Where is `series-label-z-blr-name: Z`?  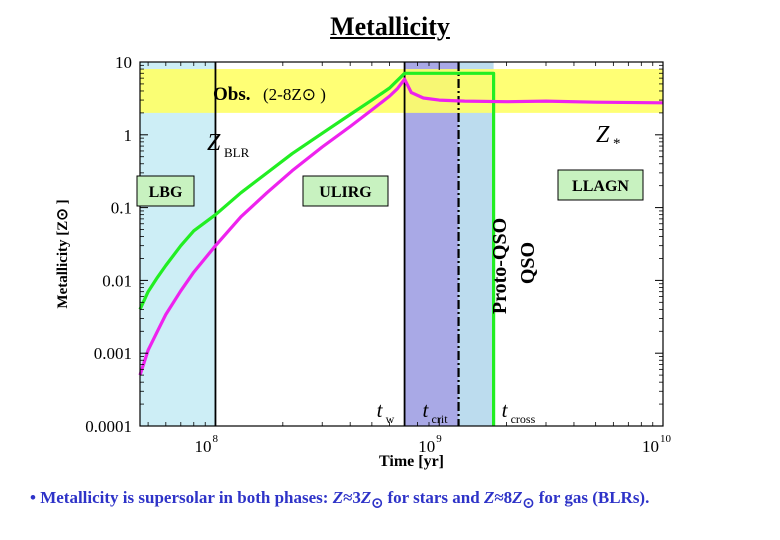
series-label-z-blr-name: Z is located at coordinates (214, 143).